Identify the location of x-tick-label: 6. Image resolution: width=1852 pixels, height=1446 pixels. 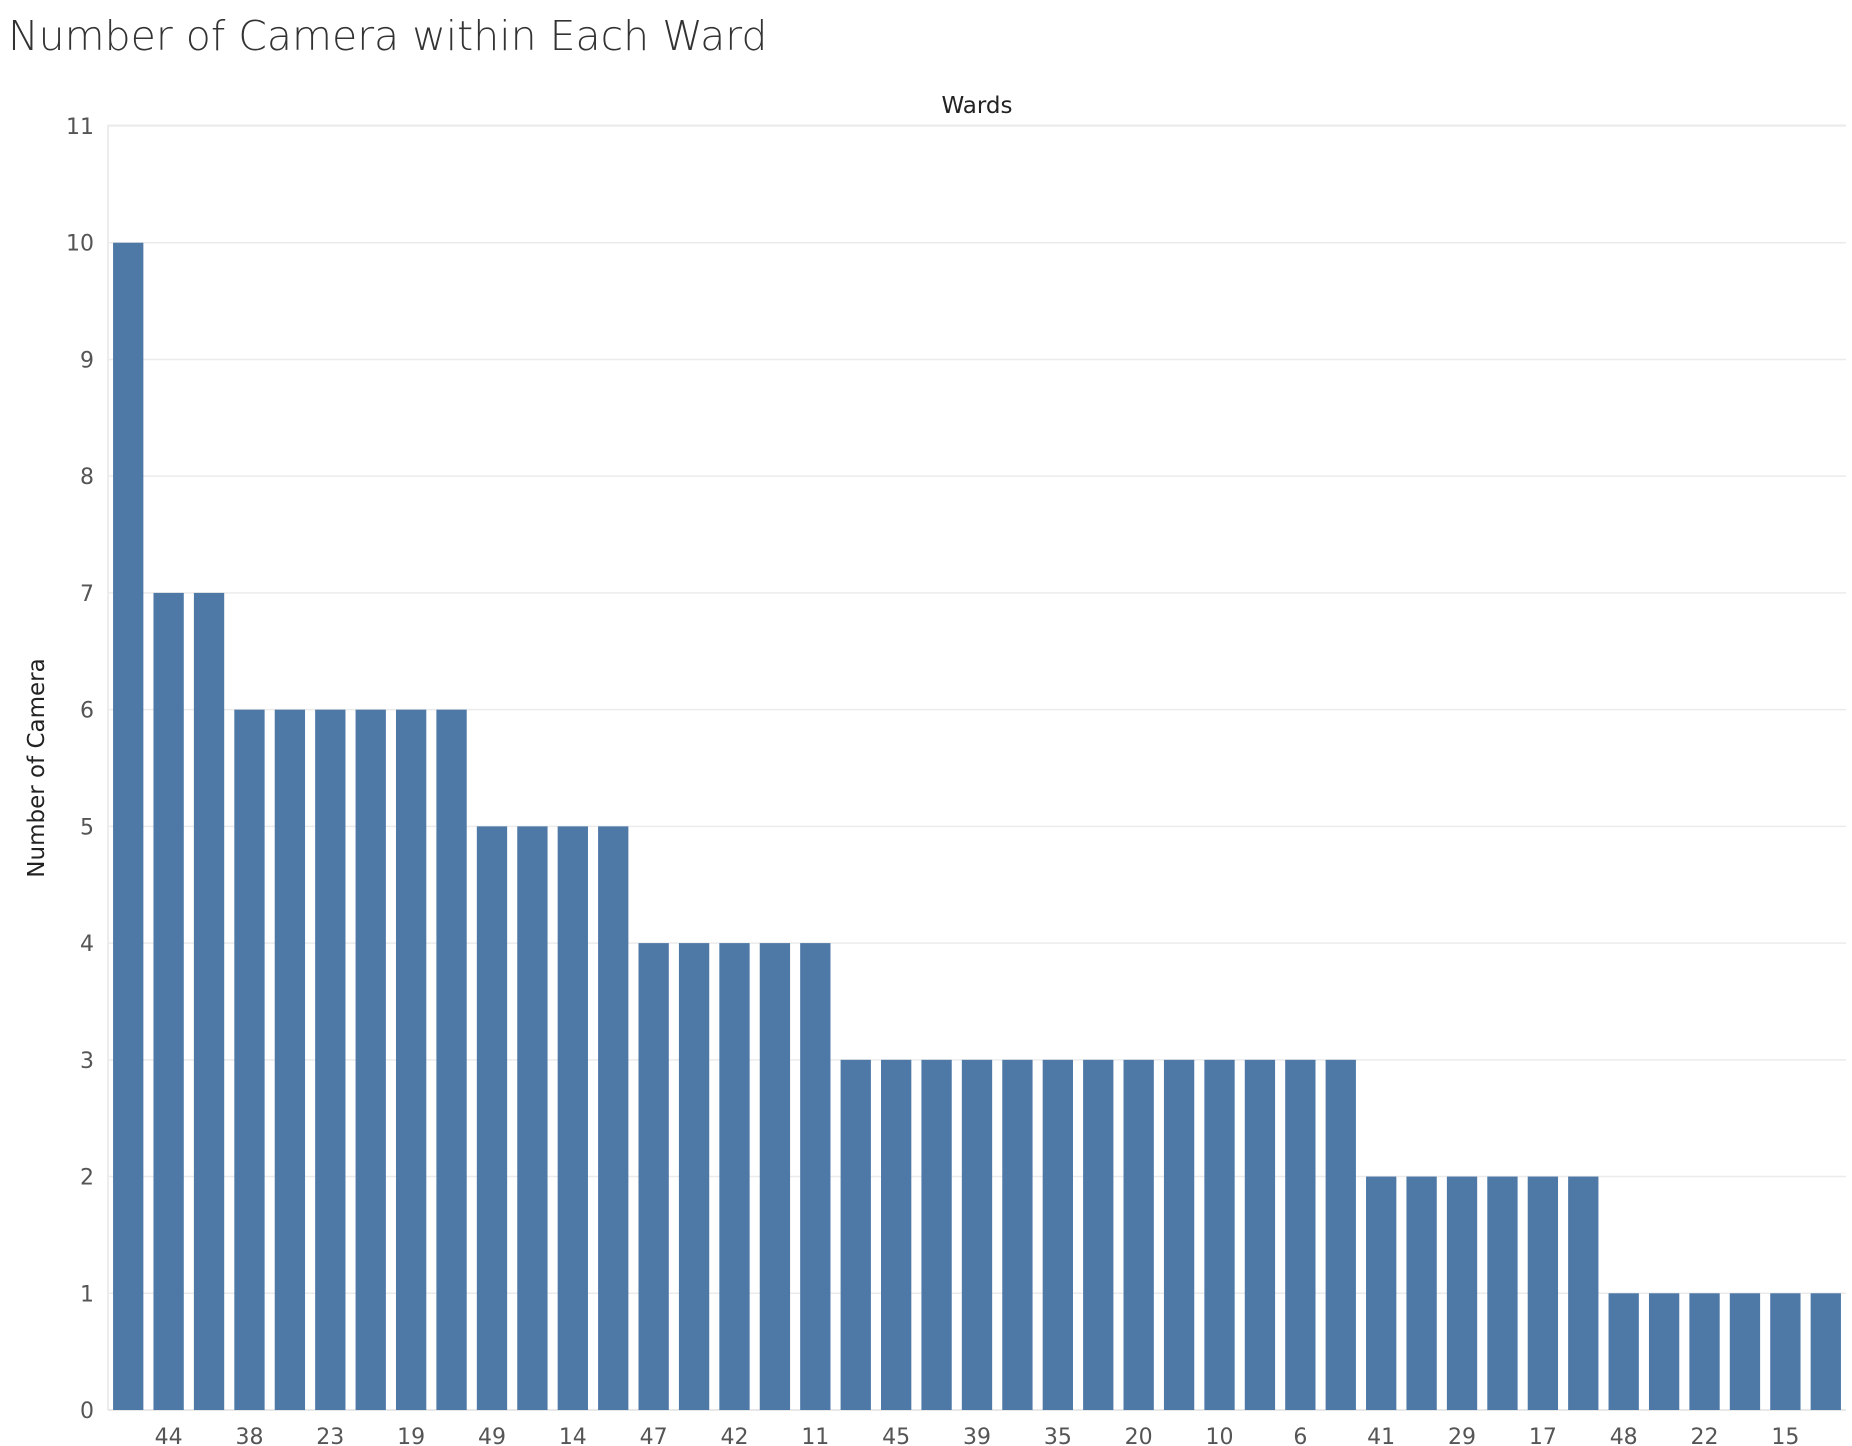
(1300, 1435).